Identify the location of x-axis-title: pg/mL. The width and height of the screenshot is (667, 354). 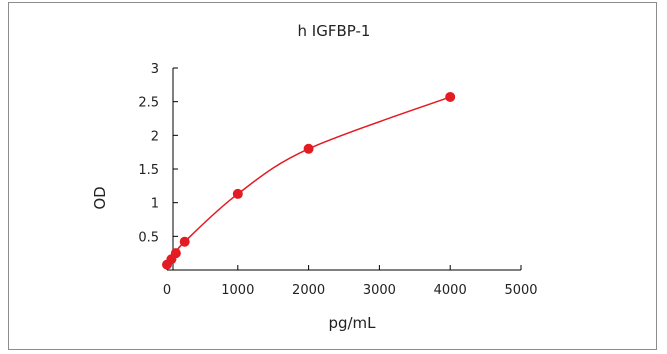
(352, 323).